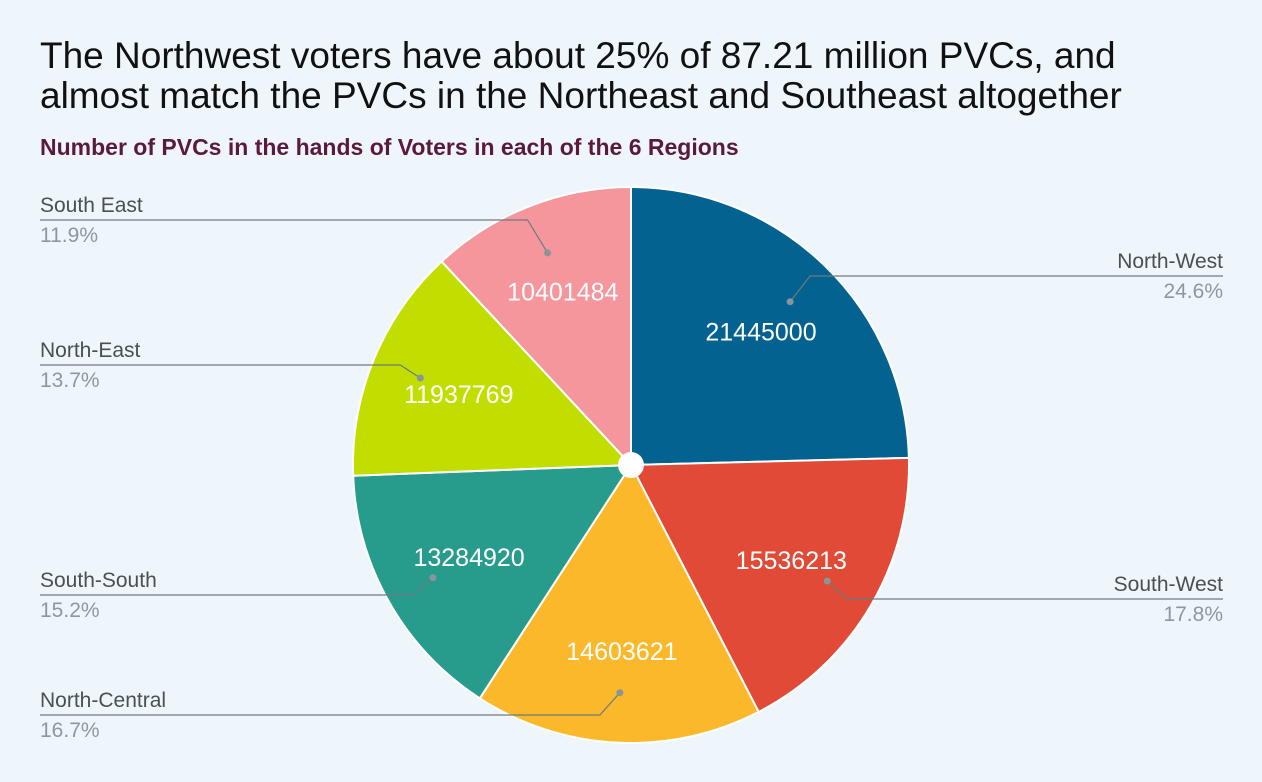 The image size is (1262, 782). I want to click on pie-slice-north-central, so click(619, 604).